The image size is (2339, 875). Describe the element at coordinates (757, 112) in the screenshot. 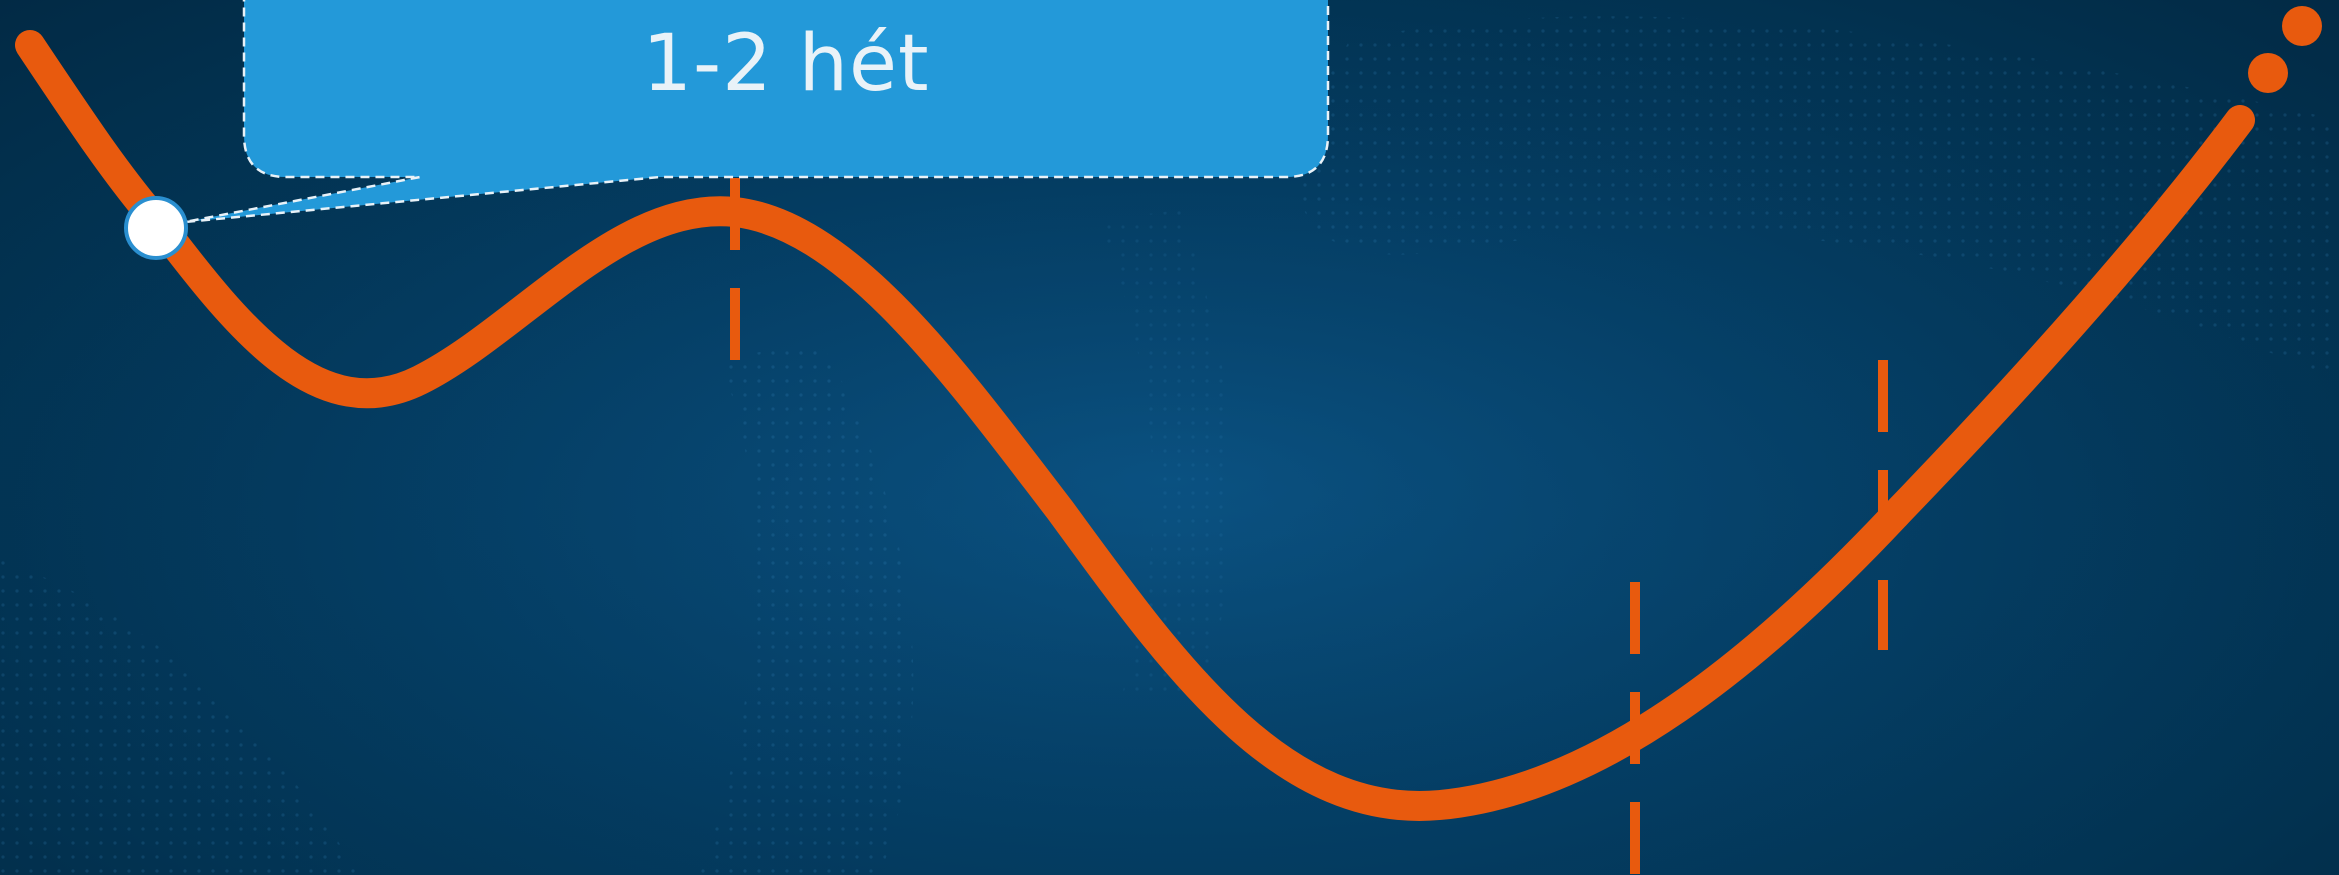

I see `callout-bubble` at that location.